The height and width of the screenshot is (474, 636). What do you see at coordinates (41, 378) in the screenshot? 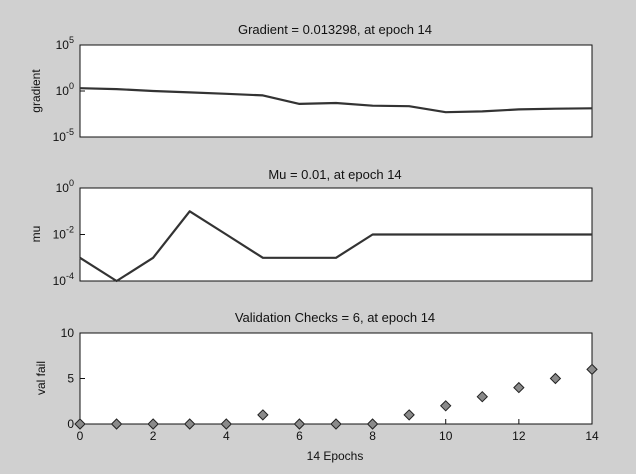
I see `validation-ylabel: val fail` at bounding box center [41, 378].